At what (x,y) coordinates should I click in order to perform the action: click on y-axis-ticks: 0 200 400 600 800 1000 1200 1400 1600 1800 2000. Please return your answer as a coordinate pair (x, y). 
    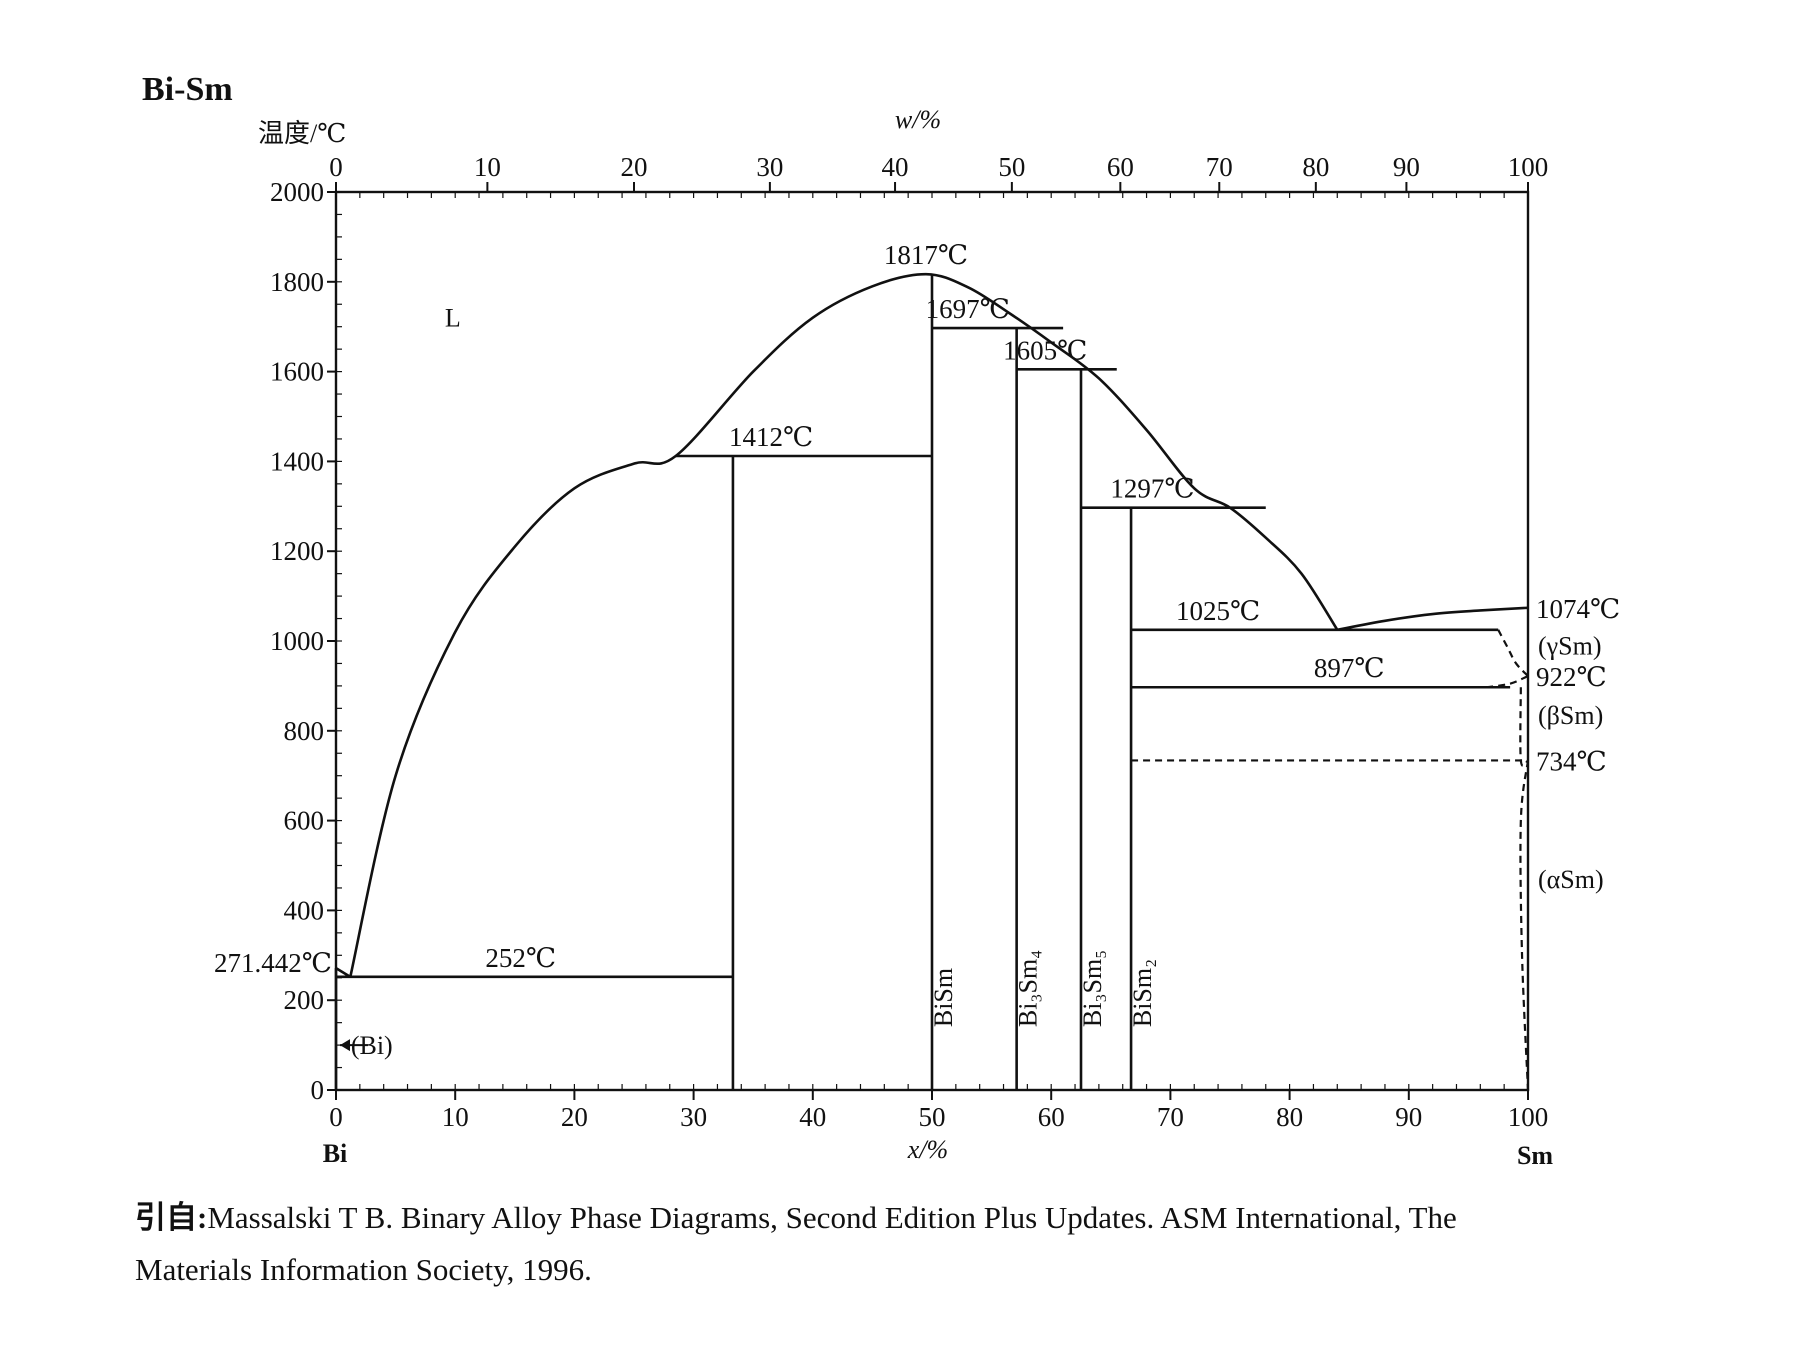
    Looking at the image, I should click on (306, 641).